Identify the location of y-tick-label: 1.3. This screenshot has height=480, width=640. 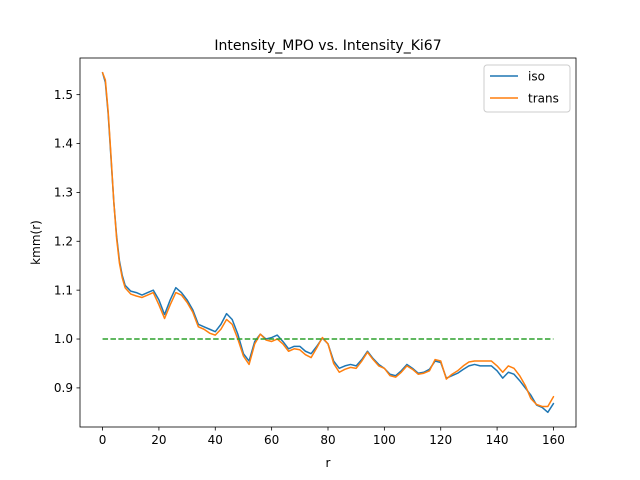
(63, 193).